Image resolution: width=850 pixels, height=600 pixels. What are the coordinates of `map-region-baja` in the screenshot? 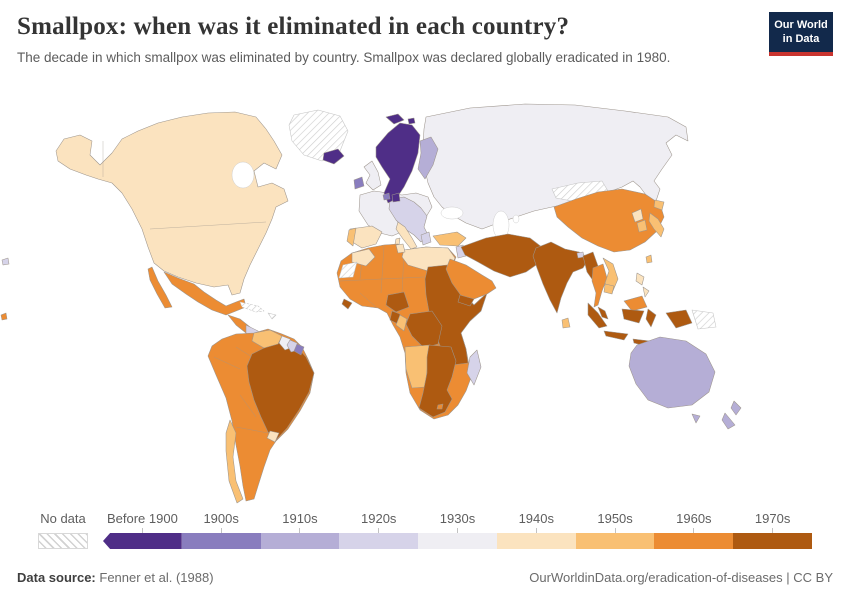 It's located at (160, 287).